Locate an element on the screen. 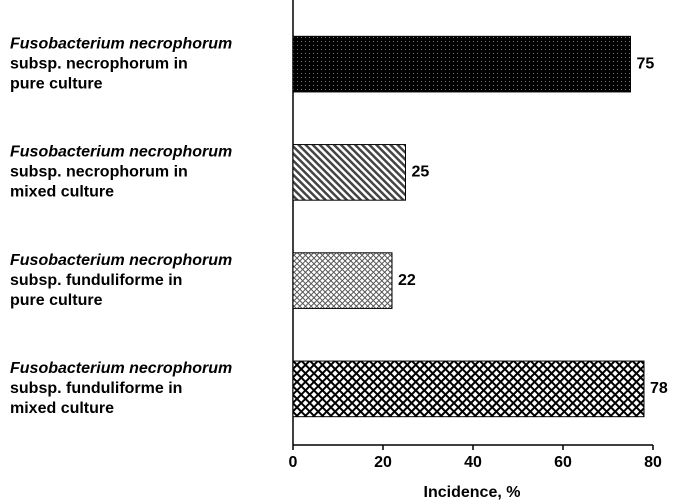 The width and height of the screenshot is (675, 504). x-tick-label: 0 is located at coordinates (293, 462).